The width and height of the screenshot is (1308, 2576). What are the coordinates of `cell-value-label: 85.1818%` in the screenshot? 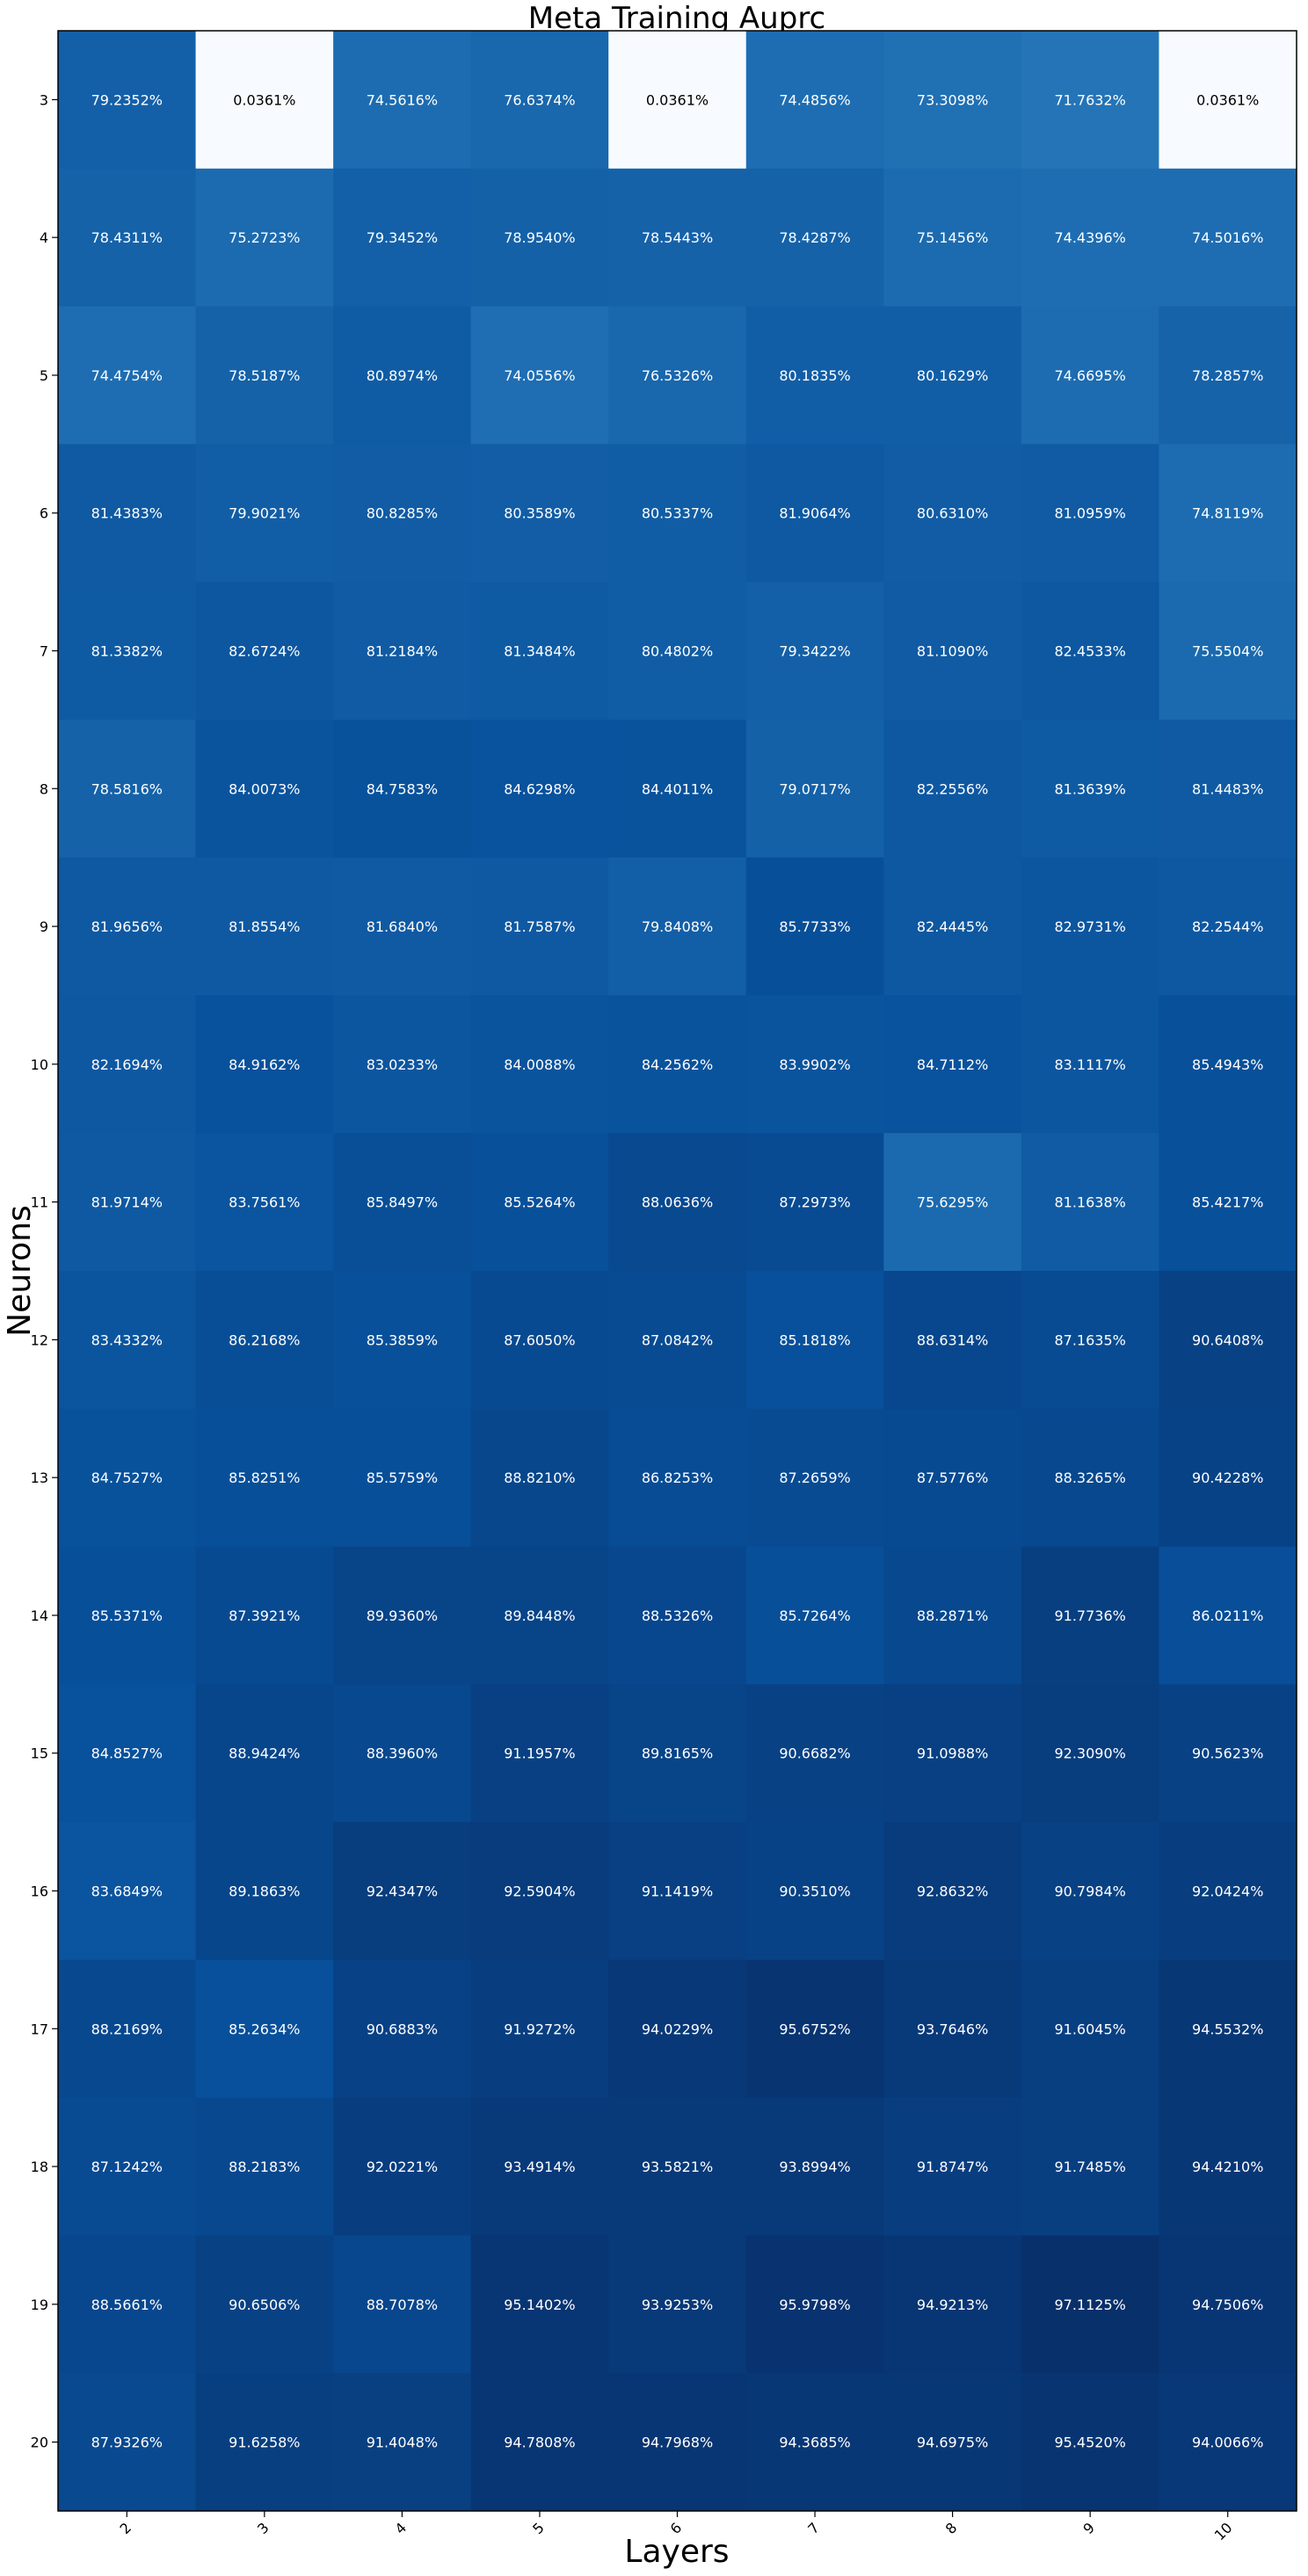 It's located at (815, 1340).